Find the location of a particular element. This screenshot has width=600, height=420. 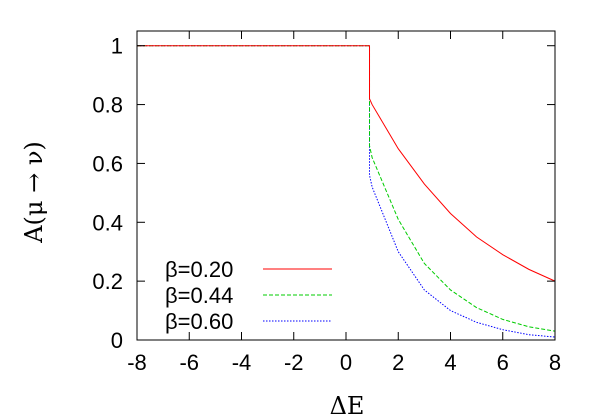

x-tick-label: -6 is located at coordinates (189, 362).